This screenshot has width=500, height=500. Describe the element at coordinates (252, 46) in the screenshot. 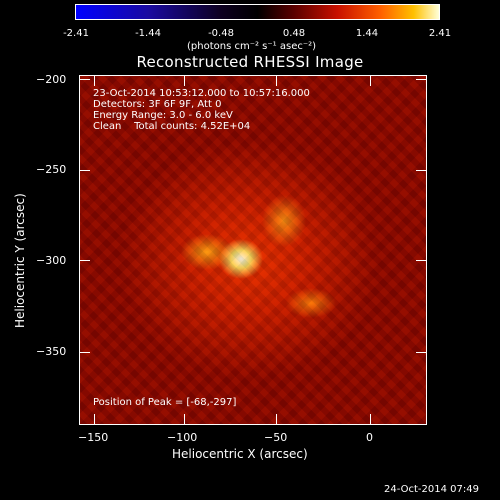

I see `colorbar-units: (photons cm⁻² s⁻¹ asec⁻²)` at that location.